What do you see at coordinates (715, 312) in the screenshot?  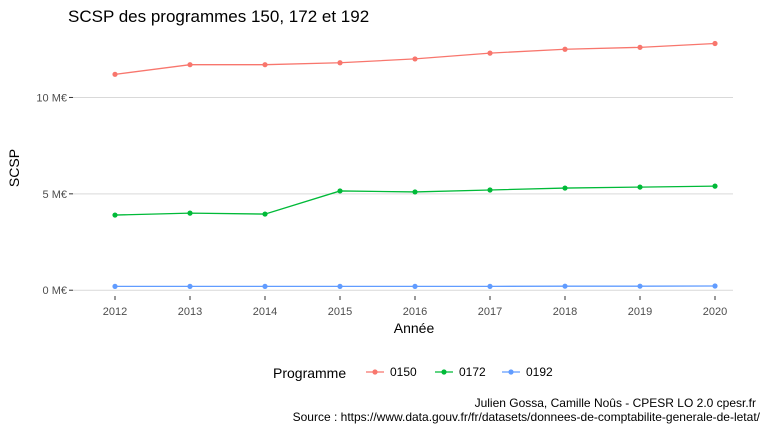 I see `x-tick-label: 2020` at bounding box center [715, 312].